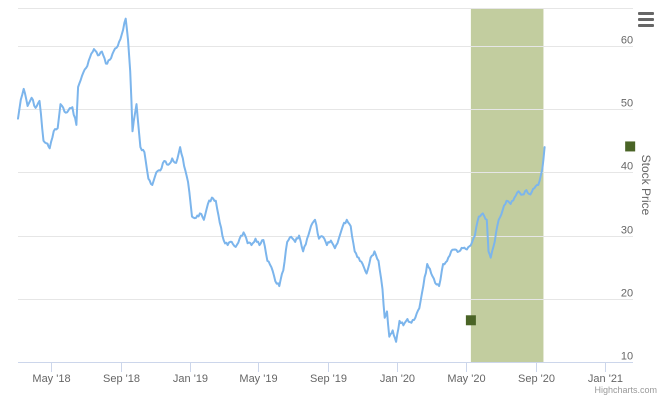  Describe the element at coordinates (625, 390) in the screenshot. I see `credits-link: Highcharts.com` at that location.